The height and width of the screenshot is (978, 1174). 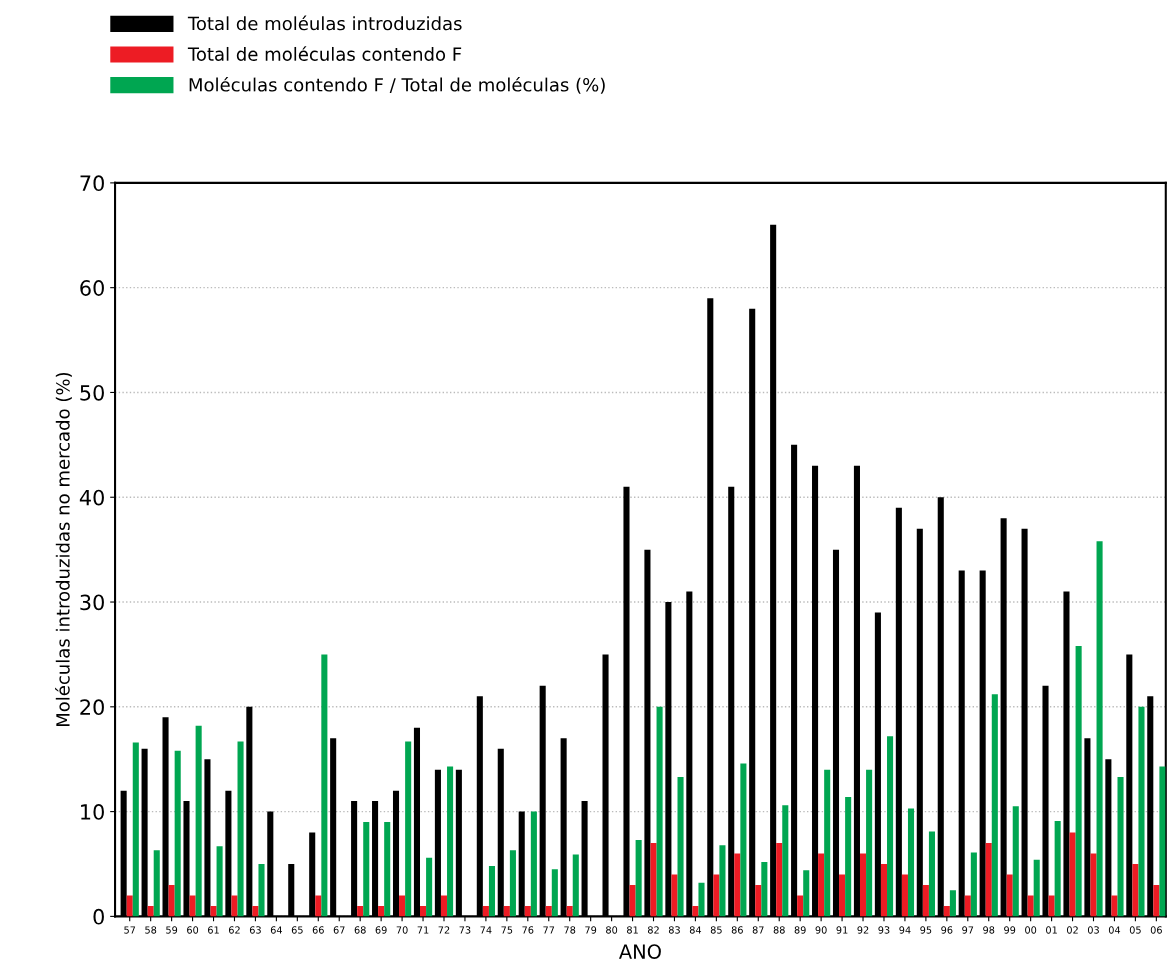 What do you see at coordinates (1093, 930) in the screenshot?
I see `x-tick-label: 03` at bounding box center [1093, 930].